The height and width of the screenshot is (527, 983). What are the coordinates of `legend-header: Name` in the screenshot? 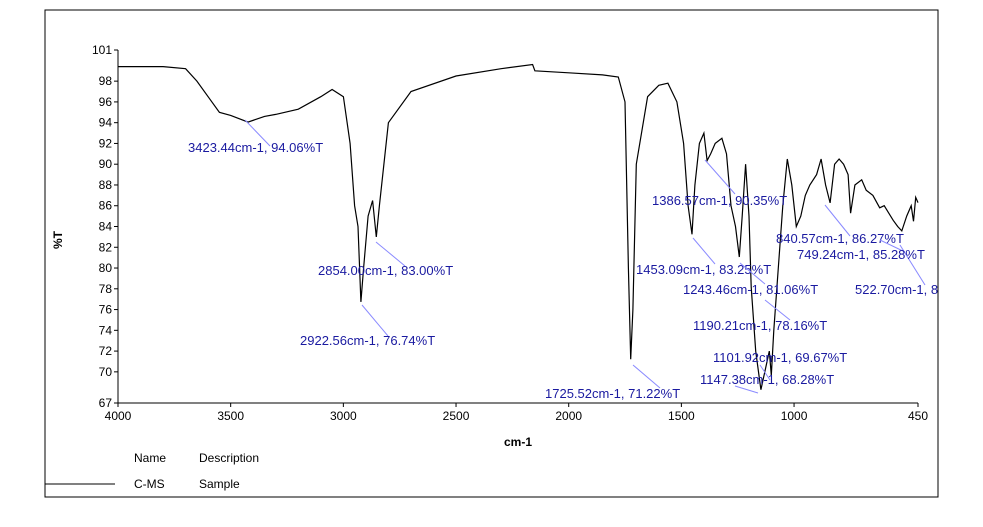 It's located at (150, 458).